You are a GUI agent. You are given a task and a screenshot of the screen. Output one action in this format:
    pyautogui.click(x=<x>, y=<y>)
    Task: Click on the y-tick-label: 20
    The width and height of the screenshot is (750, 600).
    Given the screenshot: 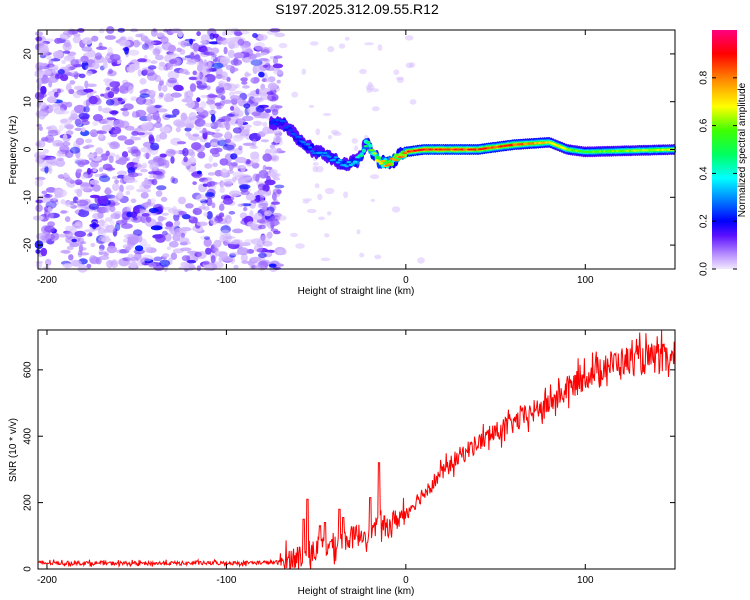 What is the action you would take?
    pyautogui.click(x=28, y=54)
    